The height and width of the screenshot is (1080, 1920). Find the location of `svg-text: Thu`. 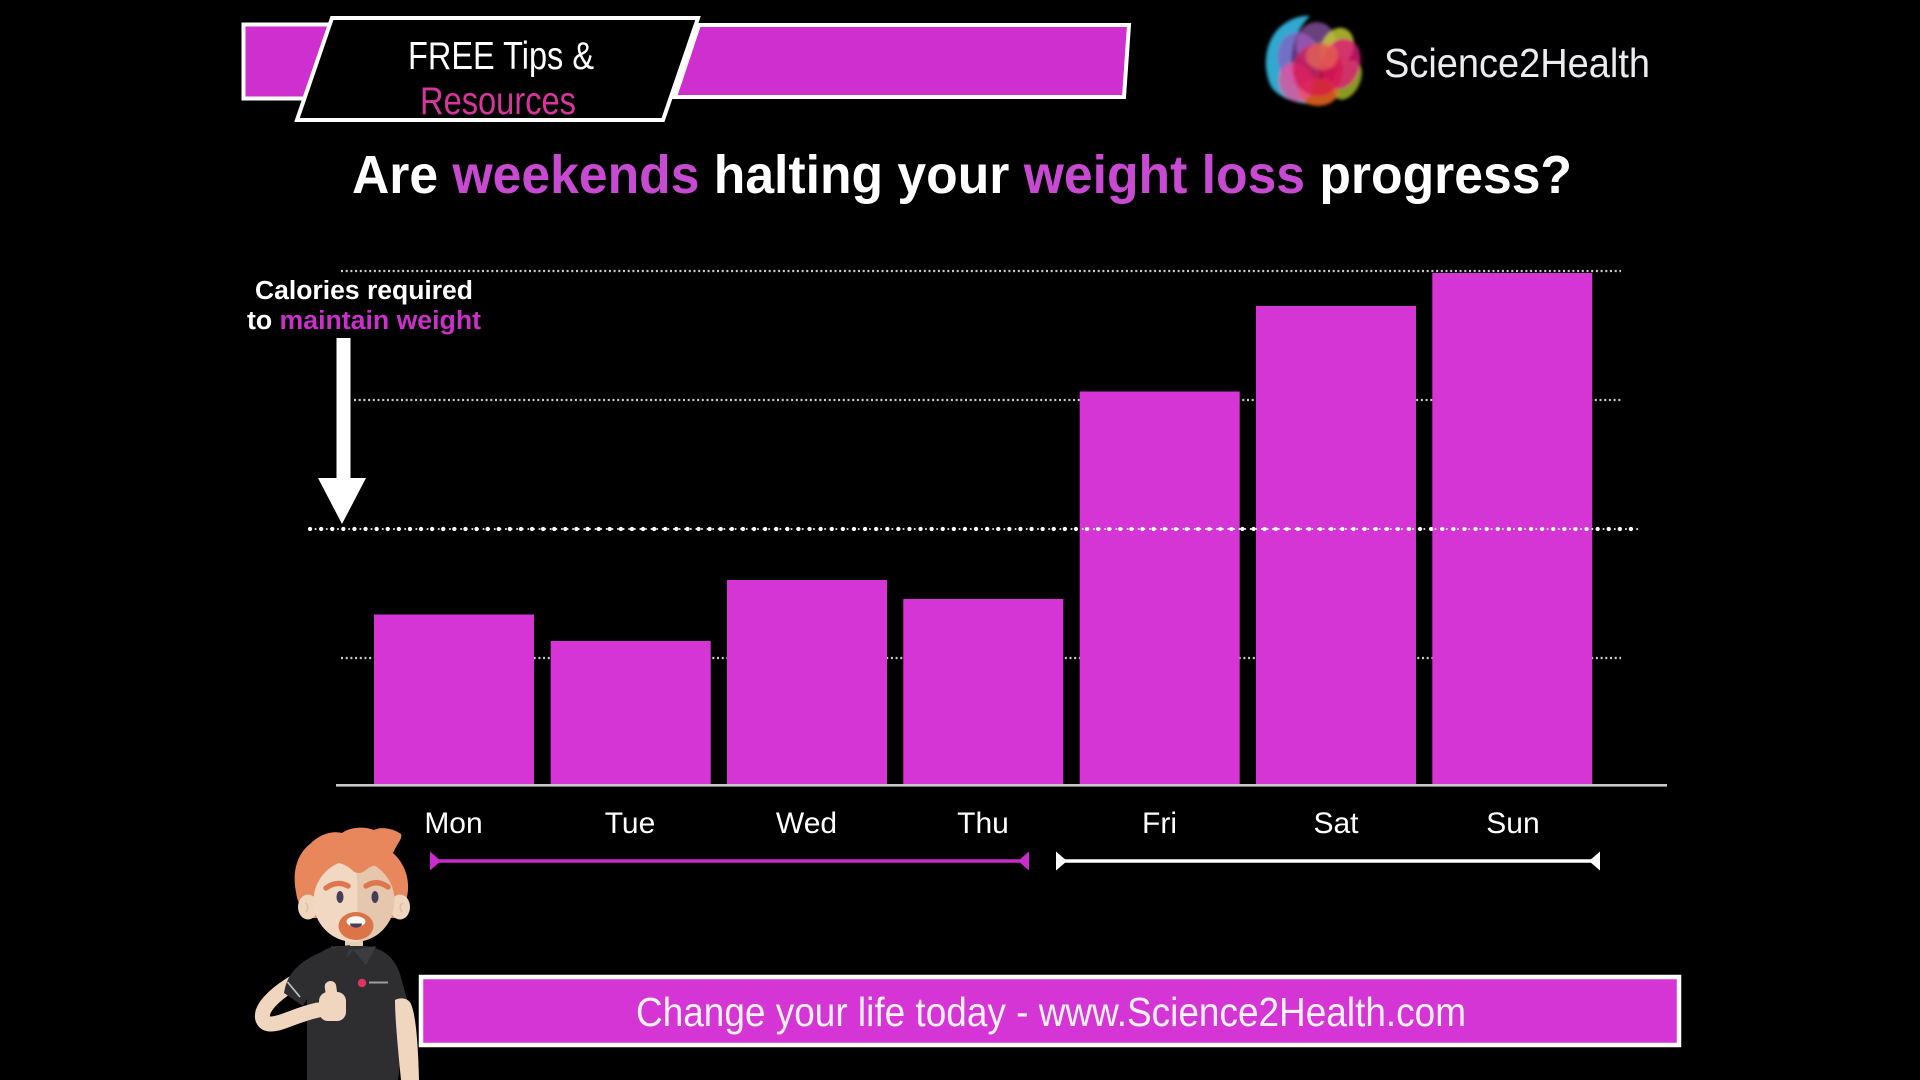

svg-text: Thu is located at coordinates (983, 823).